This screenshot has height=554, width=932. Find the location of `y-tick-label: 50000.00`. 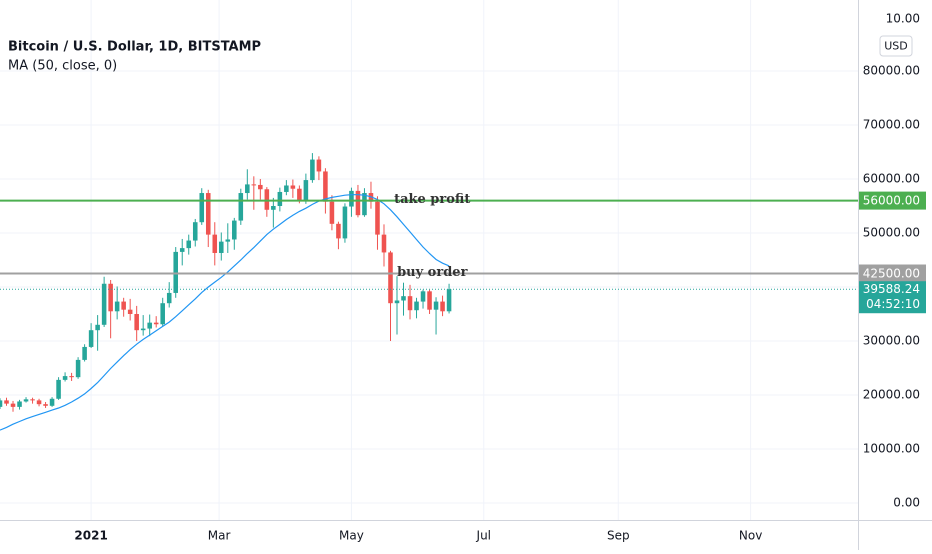

y-tick-label: 50000.00 is located at coordinates (891, 233).